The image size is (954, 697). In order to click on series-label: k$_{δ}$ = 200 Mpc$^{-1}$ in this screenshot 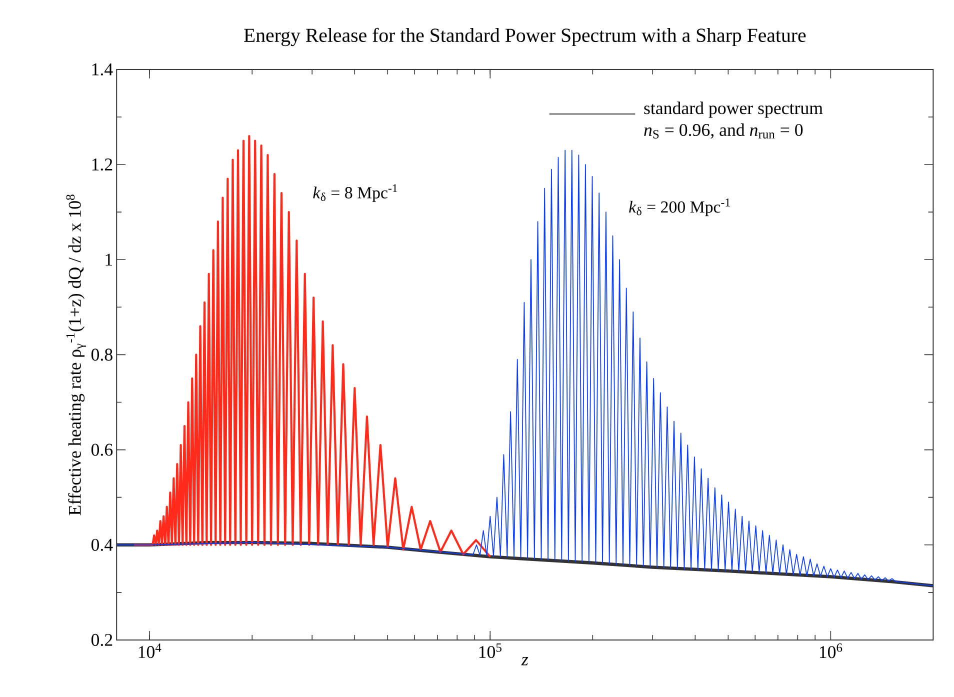, I will do `click(679, 207)`.